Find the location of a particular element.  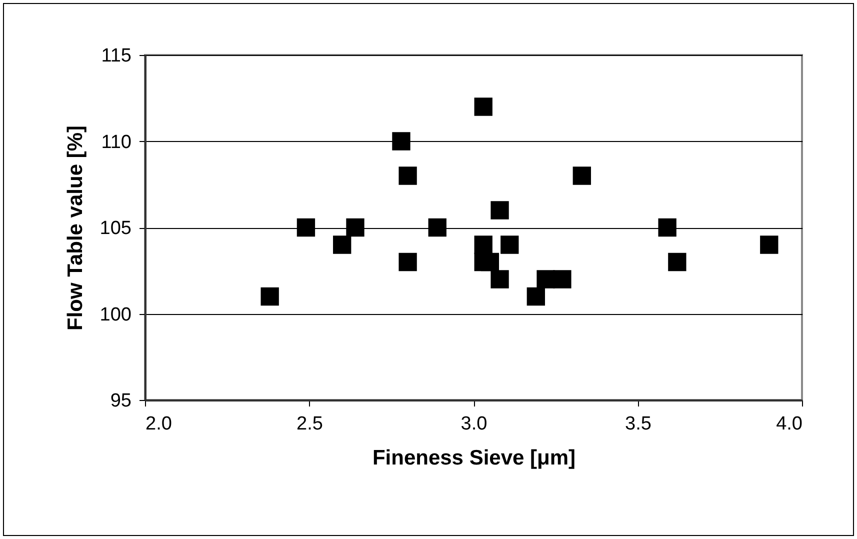

x-tick-label: 3.0 is located at coordinates (474, 424).